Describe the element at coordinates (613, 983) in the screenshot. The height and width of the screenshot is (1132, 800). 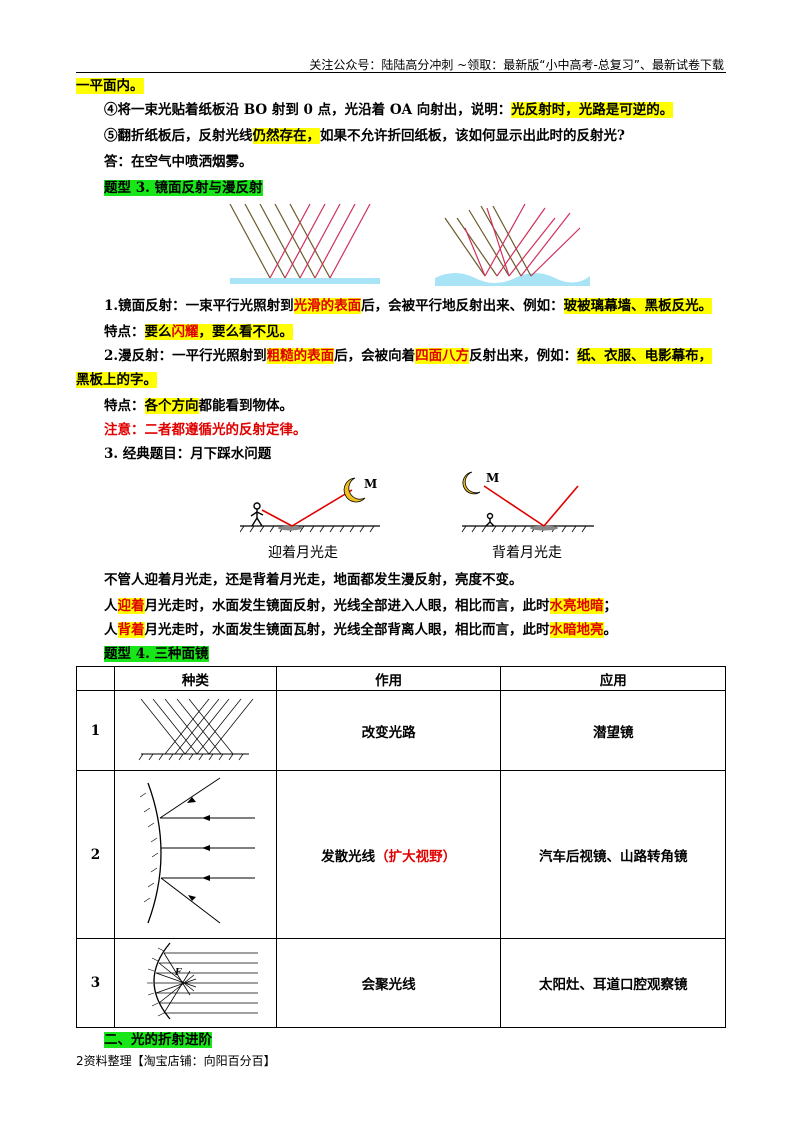
I see `application-cell: 太阳灶、耳道口腔观察镜` at that location.